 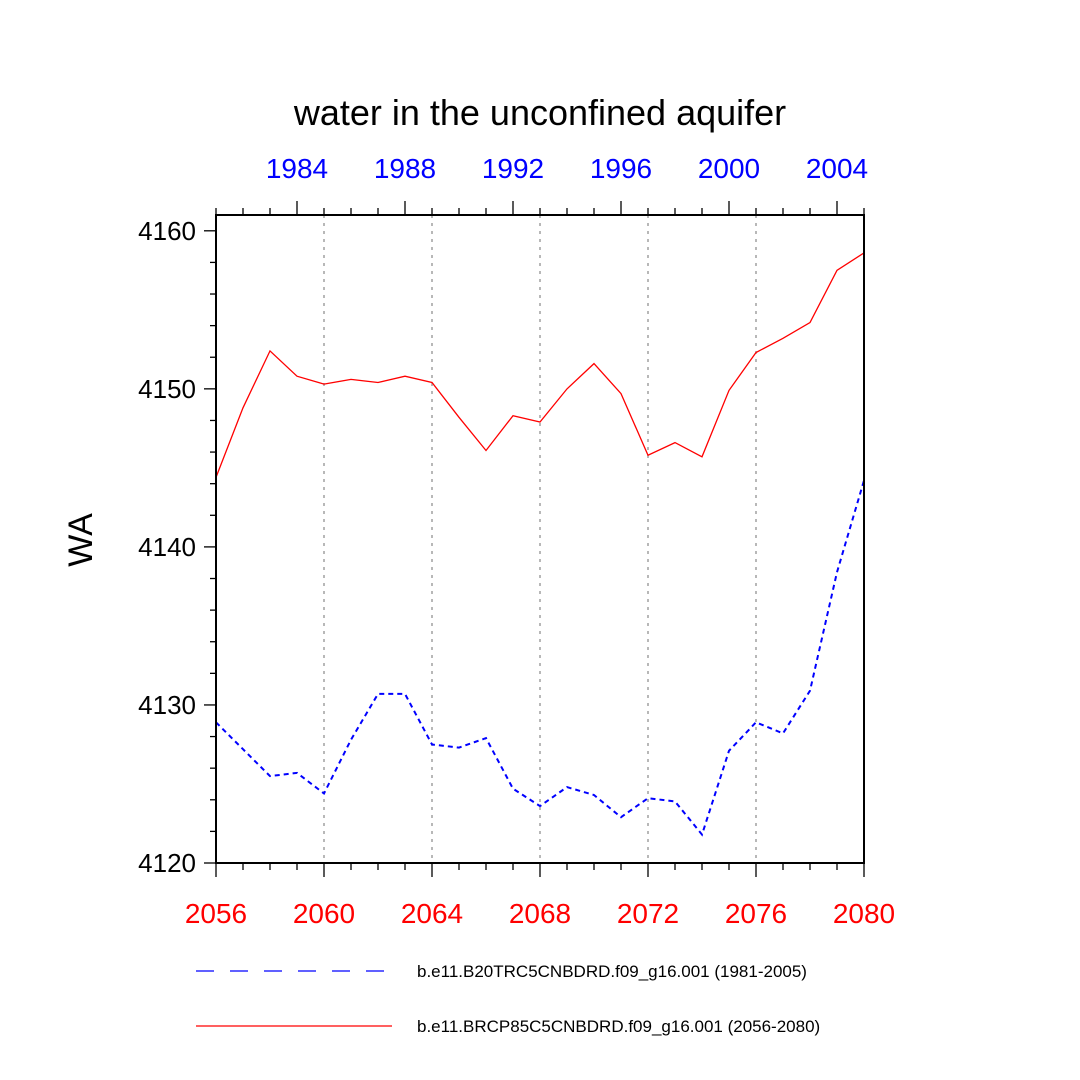 What do you see at coordinates (167, 231) in the screenshot?
I see `y-tick-label: 4160` at bounding box center [167, 231].